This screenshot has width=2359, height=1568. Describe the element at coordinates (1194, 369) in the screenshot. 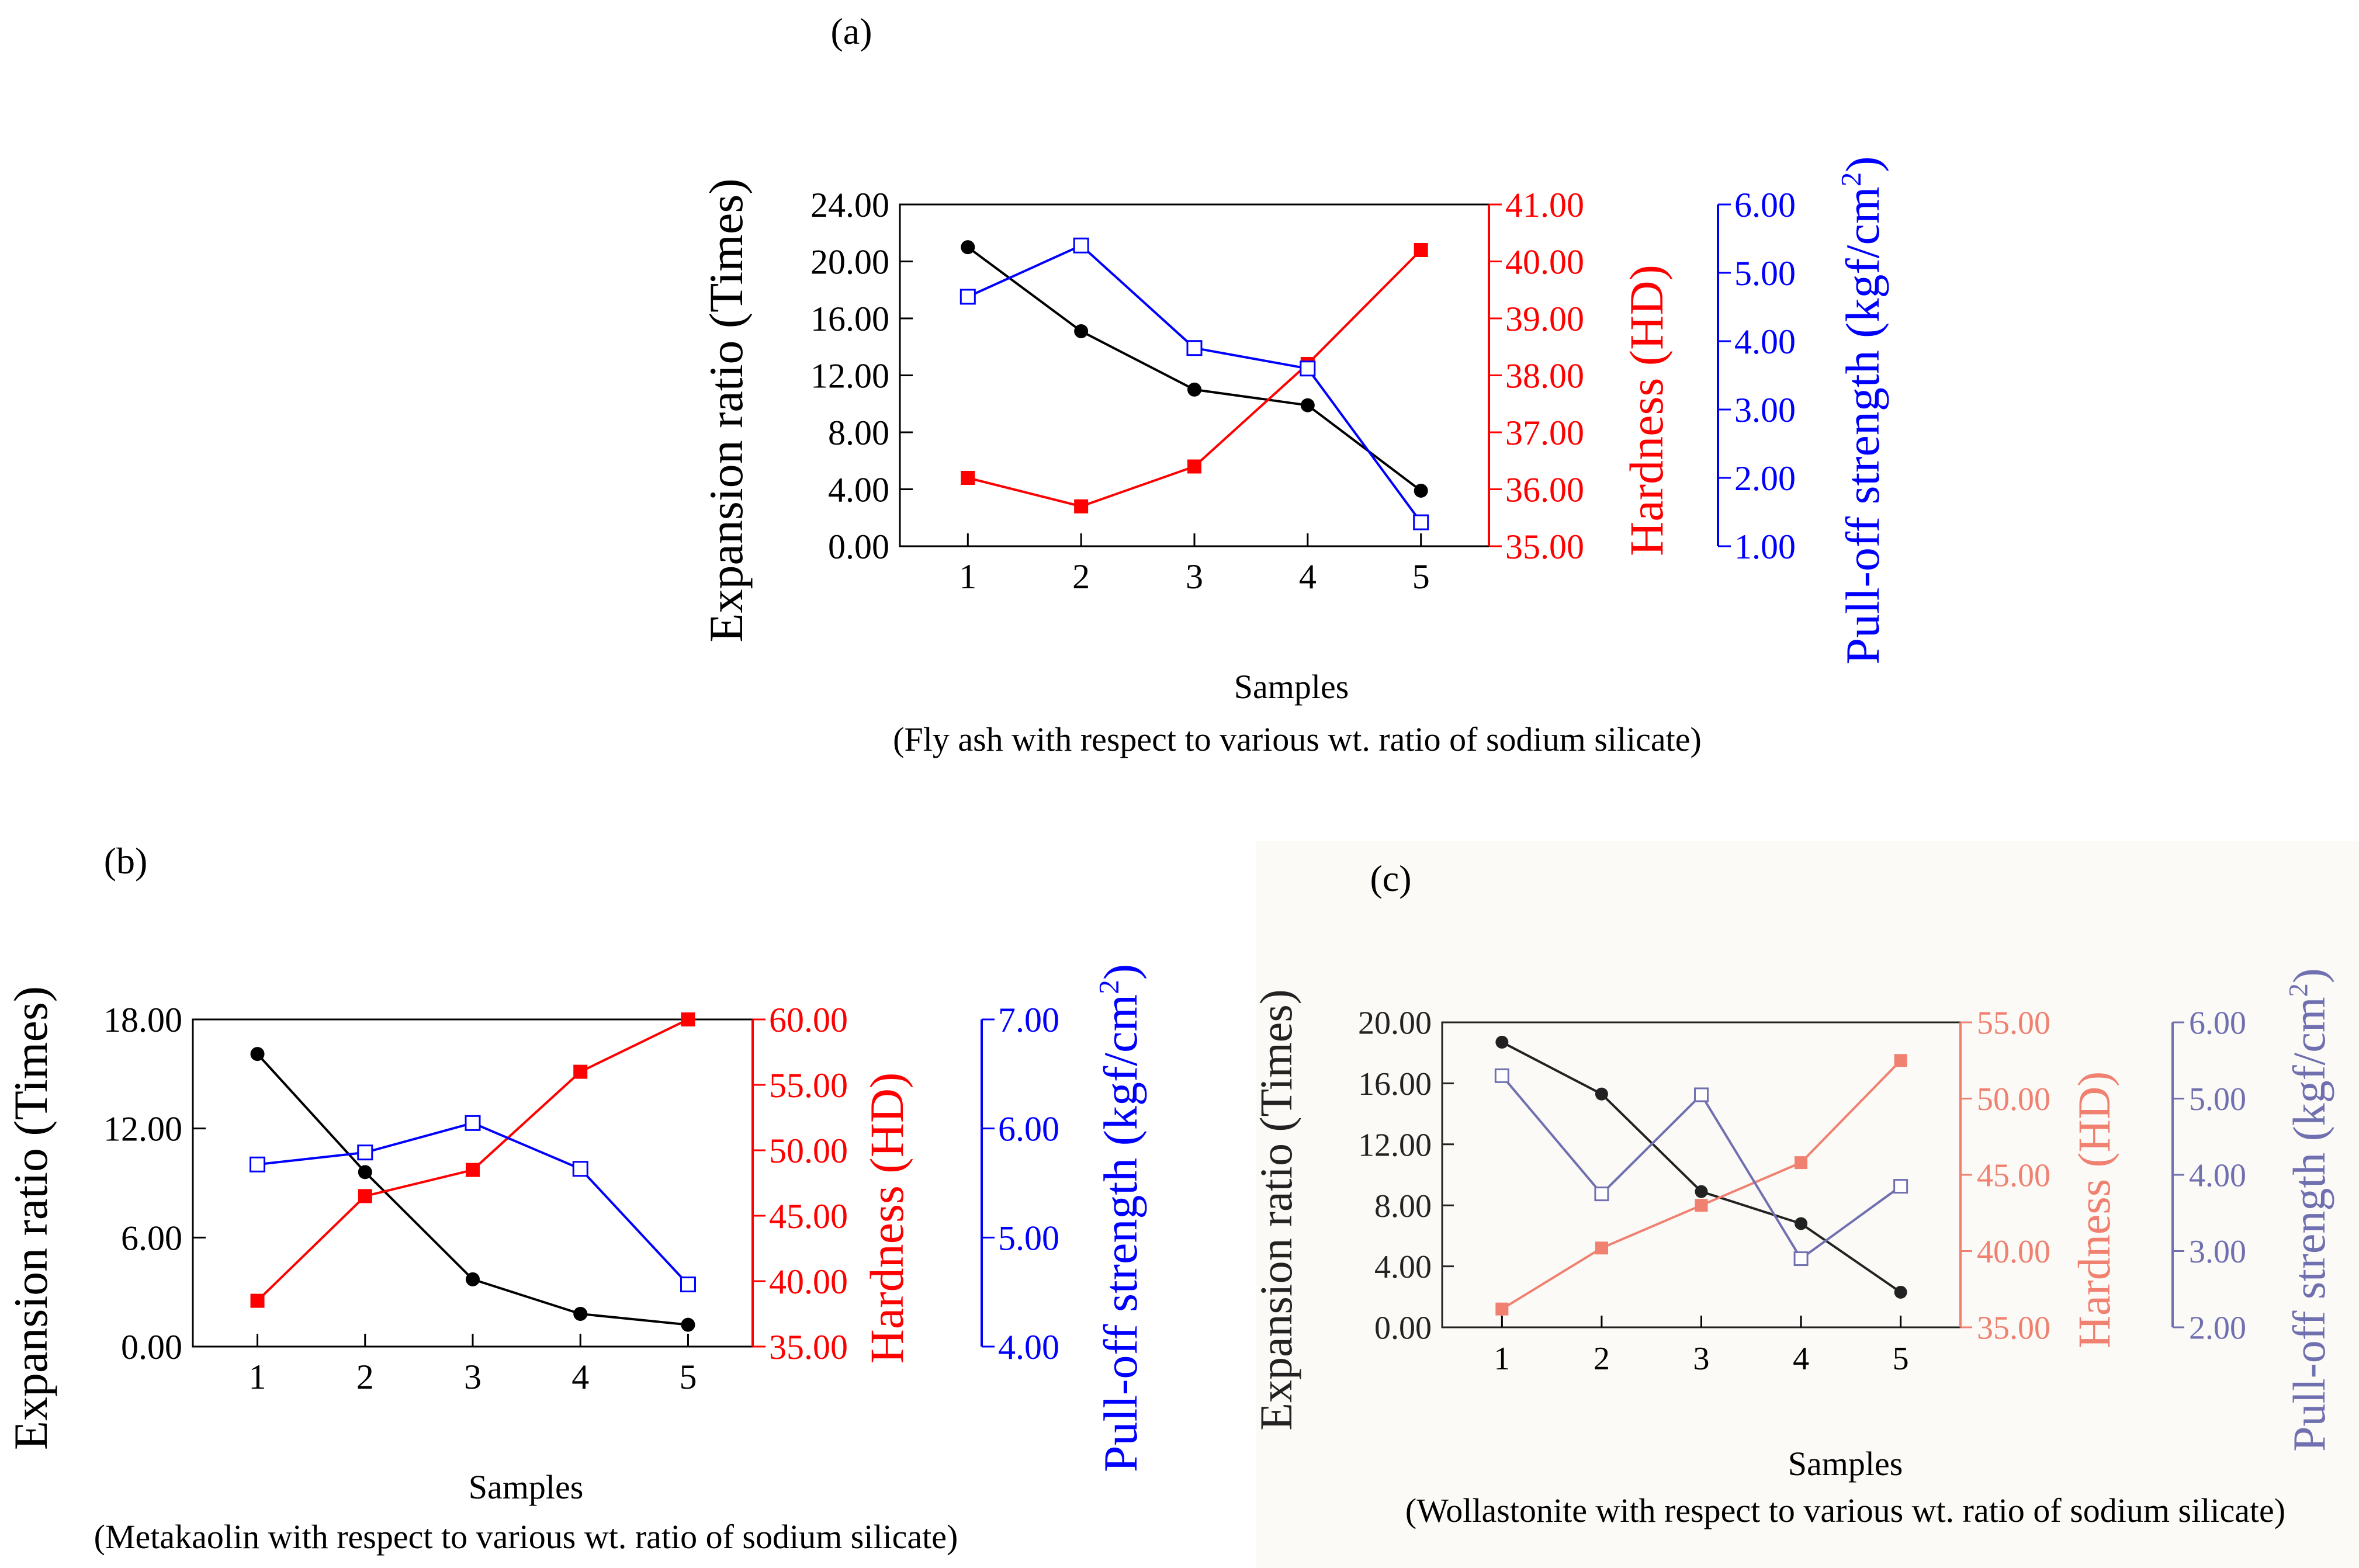

I see `series-line-left` at that location.